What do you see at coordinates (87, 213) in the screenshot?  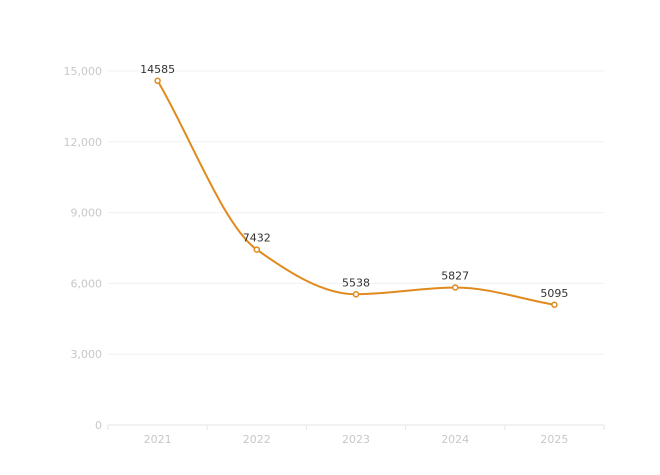 I see `y-tick-label: 9,000` at bounding box center [87, 213].